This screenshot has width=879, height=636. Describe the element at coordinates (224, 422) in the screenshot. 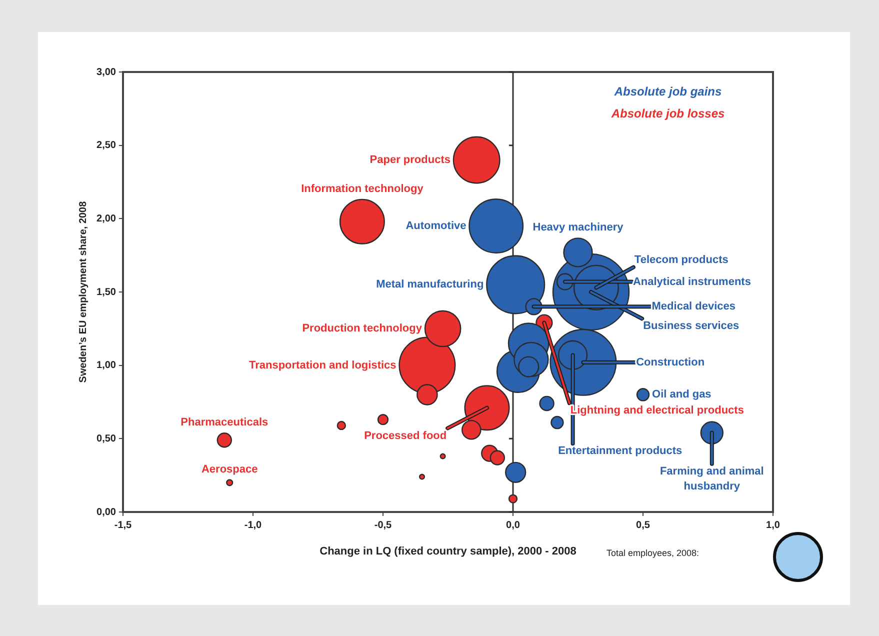

I see `annotation: Pharmaceuticals` at that location.